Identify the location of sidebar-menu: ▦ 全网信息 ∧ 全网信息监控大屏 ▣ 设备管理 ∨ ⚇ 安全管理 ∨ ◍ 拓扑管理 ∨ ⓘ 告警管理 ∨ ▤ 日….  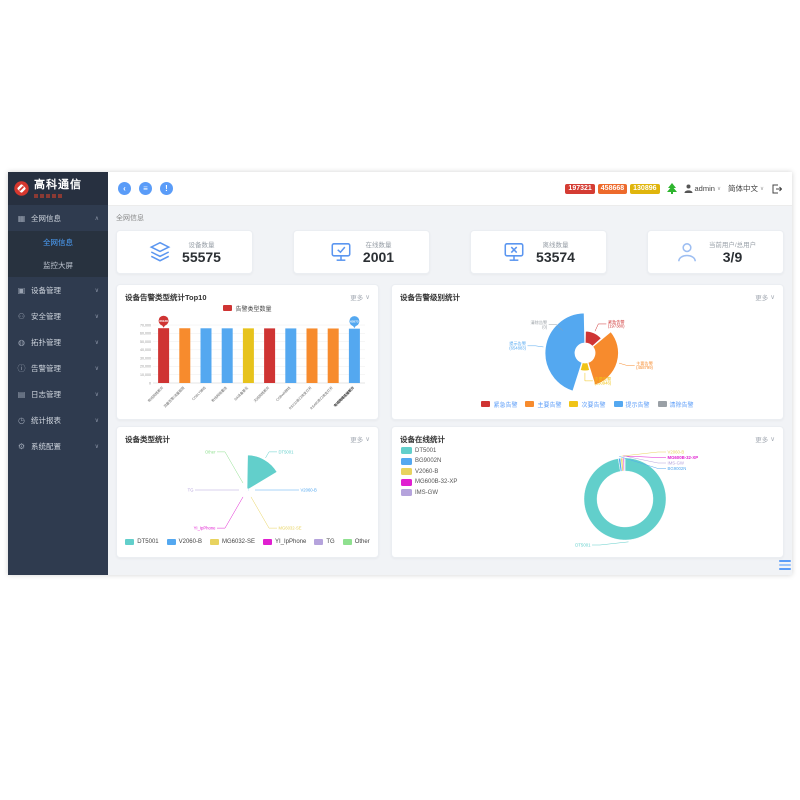
(58, 332).